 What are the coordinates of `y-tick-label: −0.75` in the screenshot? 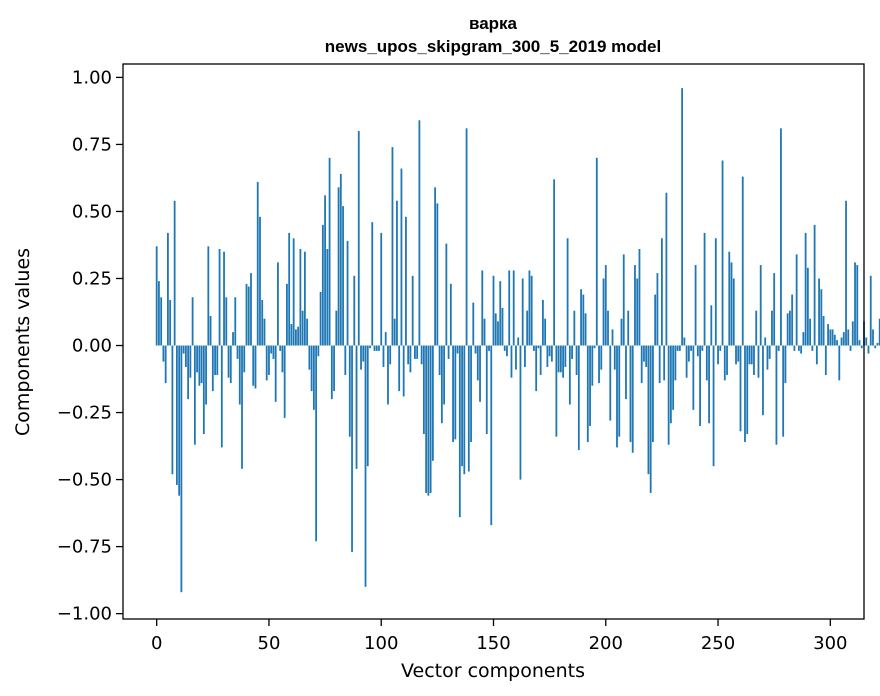 It's located at (84, 547).